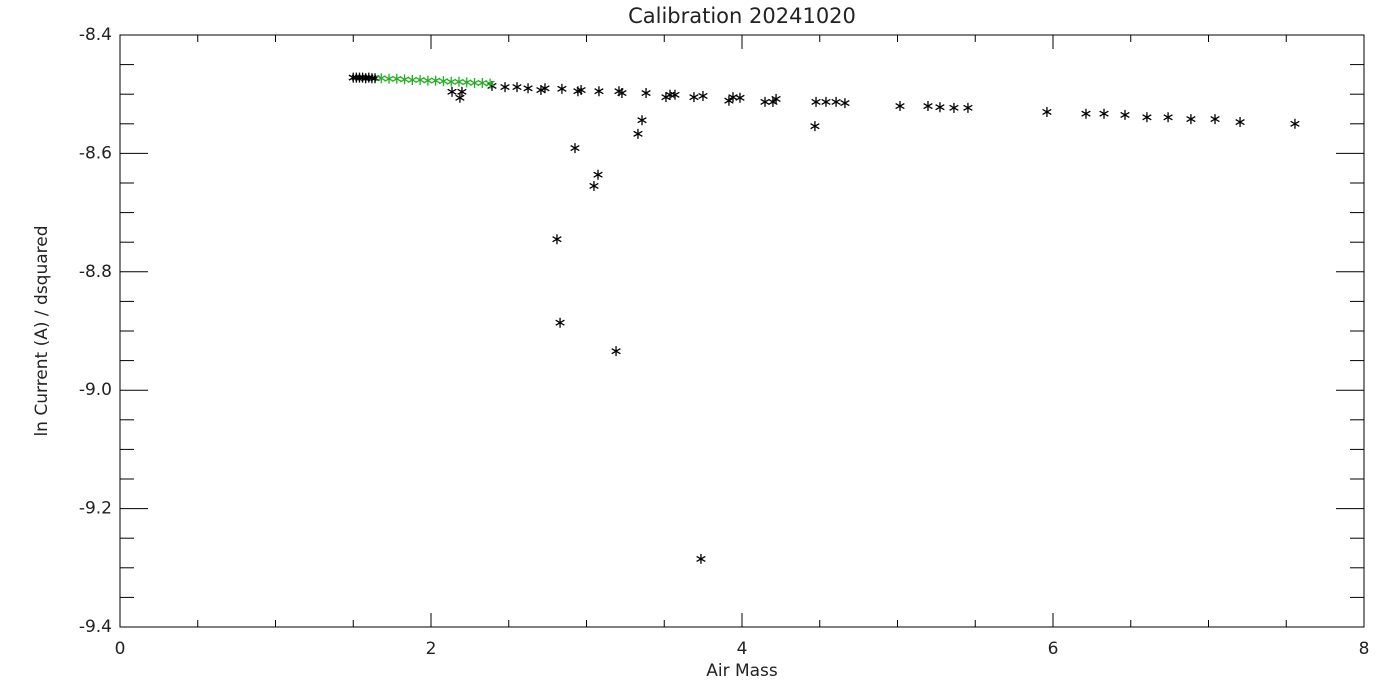  Describe the element at coordinates (1053, 649) in the screenshot. I see `x-tick-label: 6` at that location.